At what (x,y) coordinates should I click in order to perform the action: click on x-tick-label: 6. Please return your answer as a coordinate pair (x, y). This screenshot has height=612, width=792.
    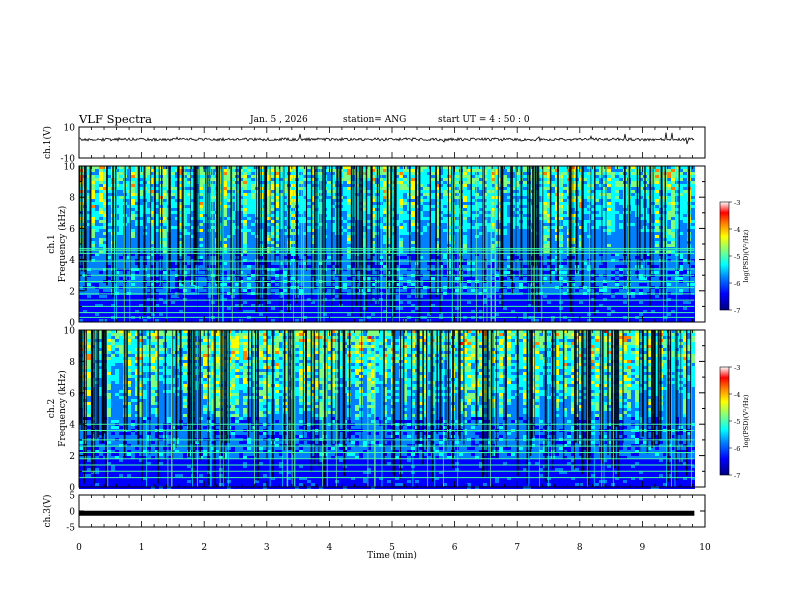
    Looking at the image, I should click on (455, 548).